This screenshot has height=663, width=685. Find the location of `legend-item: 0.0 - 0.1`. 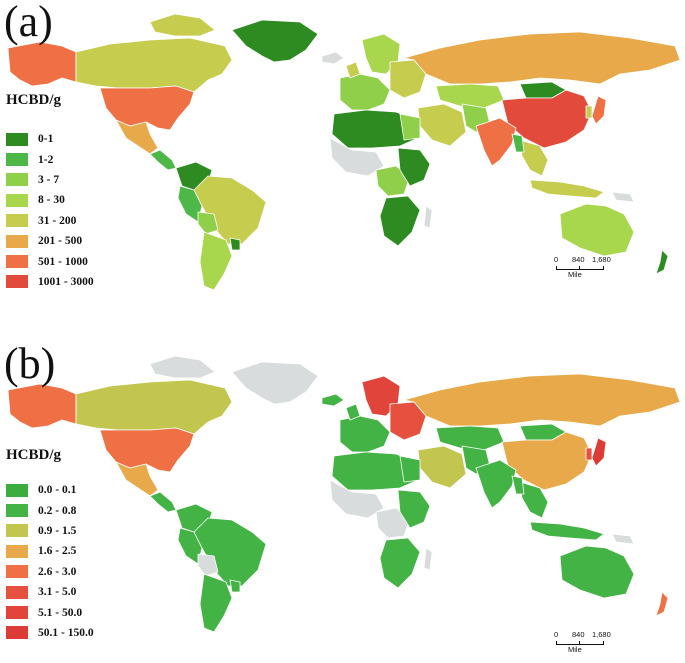

legend-item: 0.0 - 0.1 is located at coordinates (50, 490).